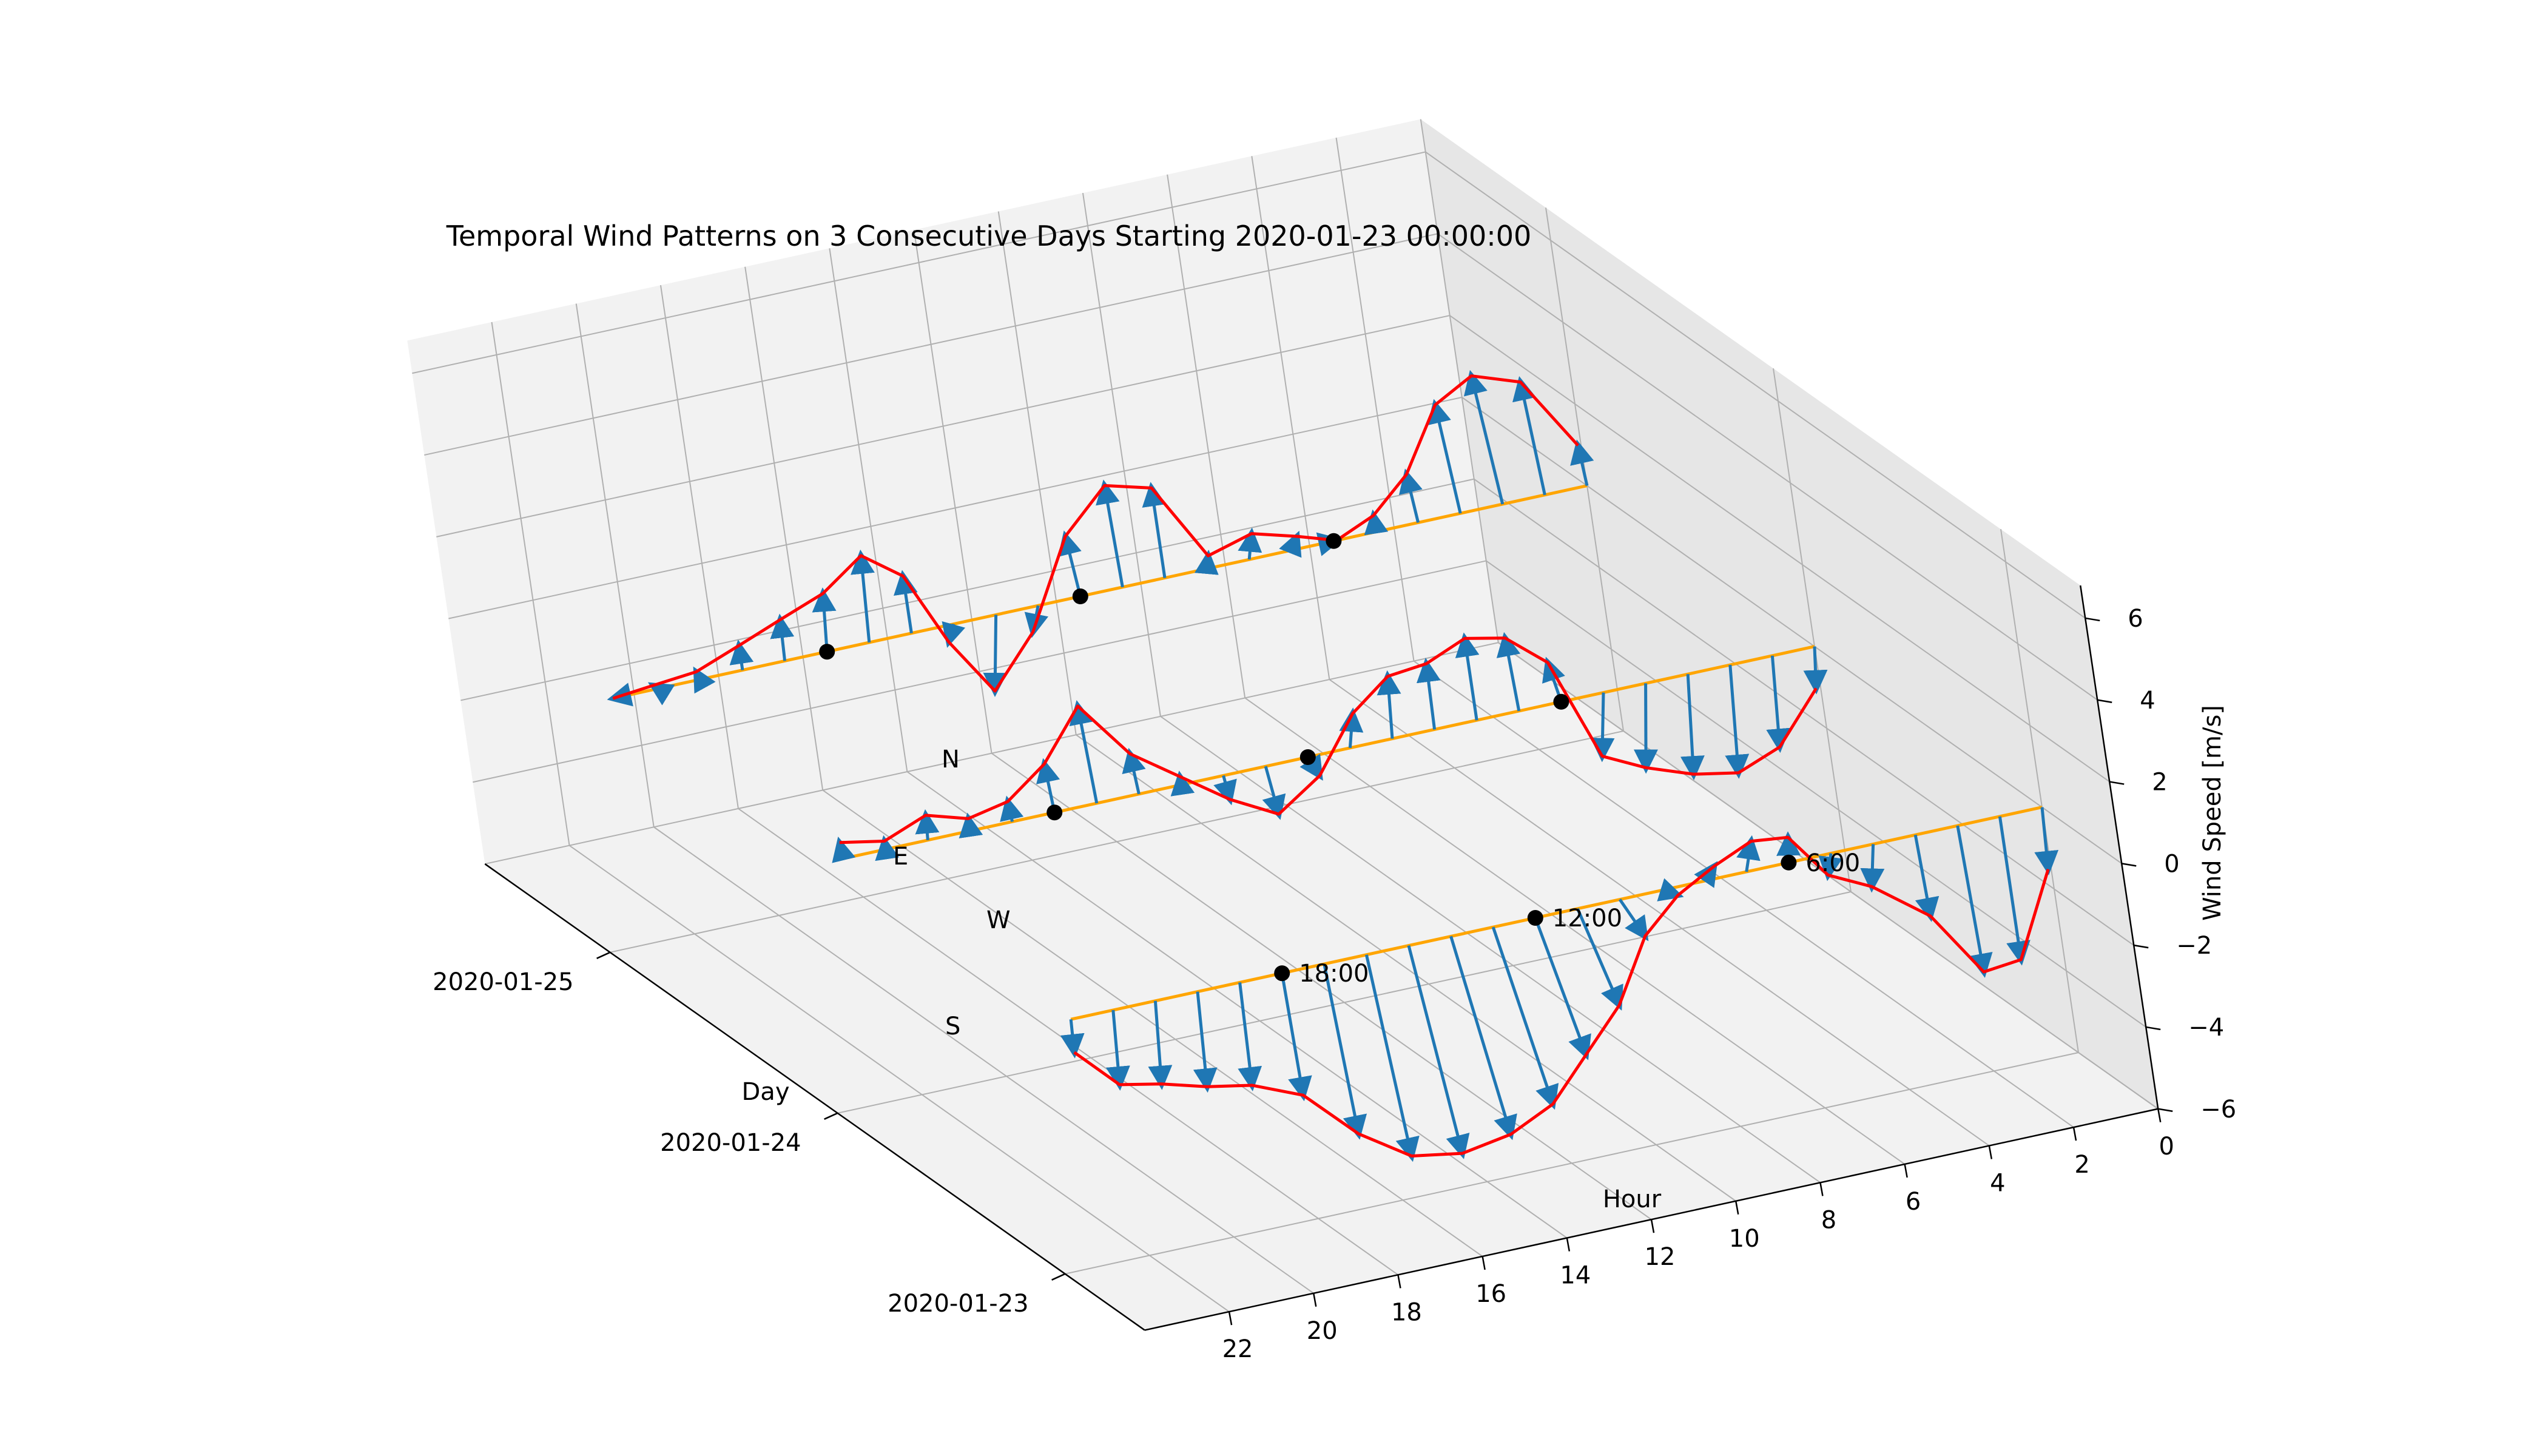 This screenshot has height=1456, width=2548. I want to click on x-tick-label: 22, so click(1237, 1349).